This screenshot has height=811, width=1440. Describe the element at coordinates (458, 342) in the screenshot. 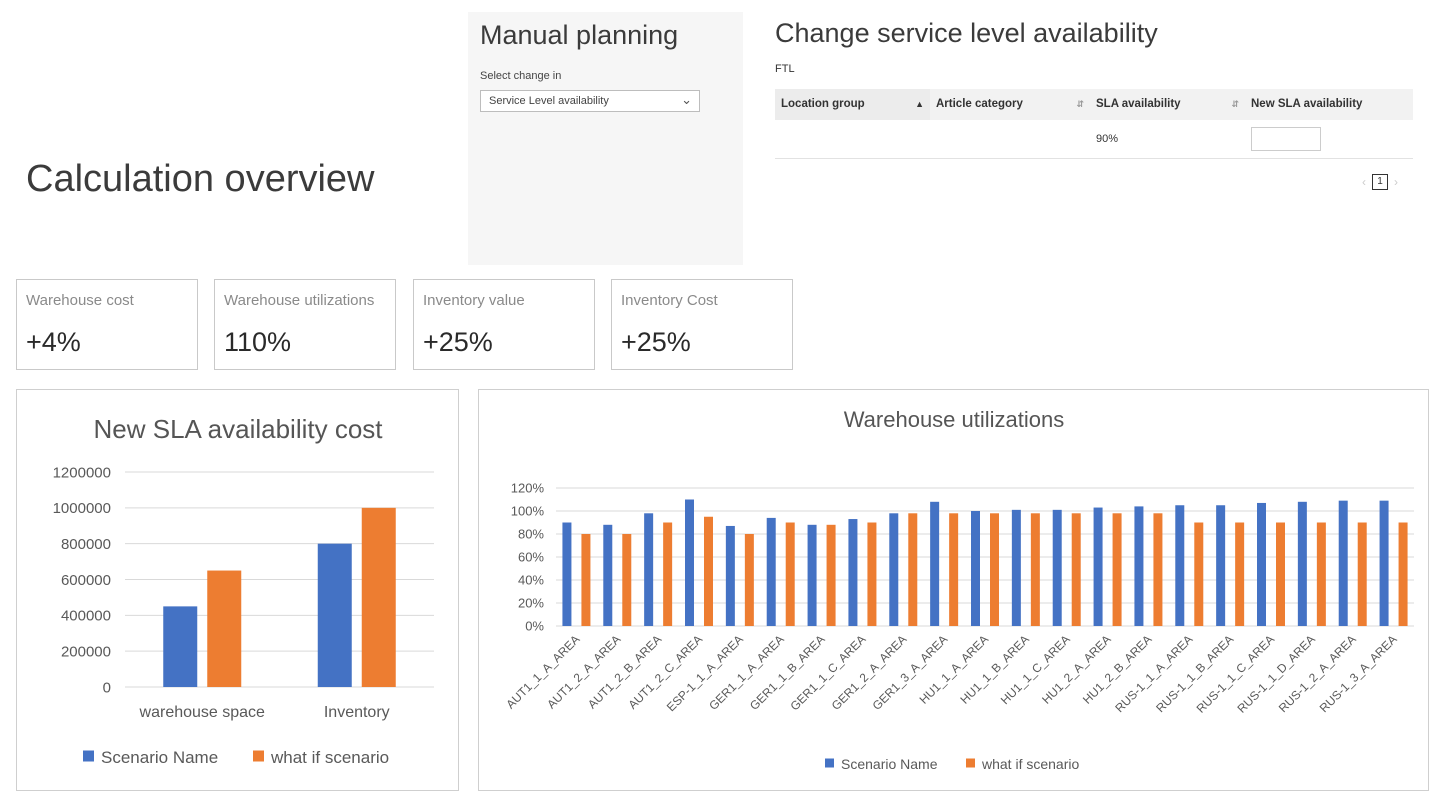

I see `kpi-value: +25%` at that location.